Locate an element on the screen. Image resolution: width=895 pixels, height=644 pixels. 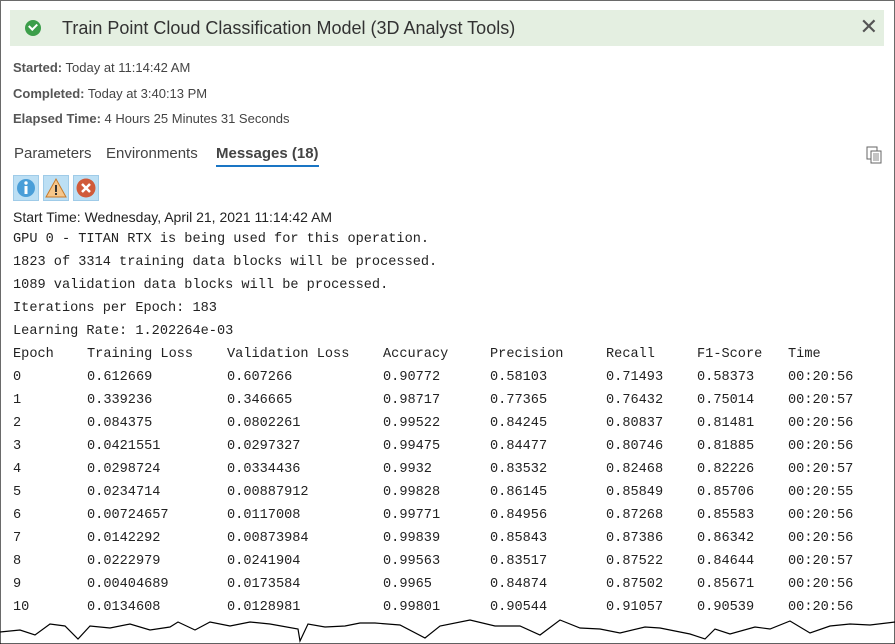
table-cell: 0.0421551 is located at coordinates (124, 446).